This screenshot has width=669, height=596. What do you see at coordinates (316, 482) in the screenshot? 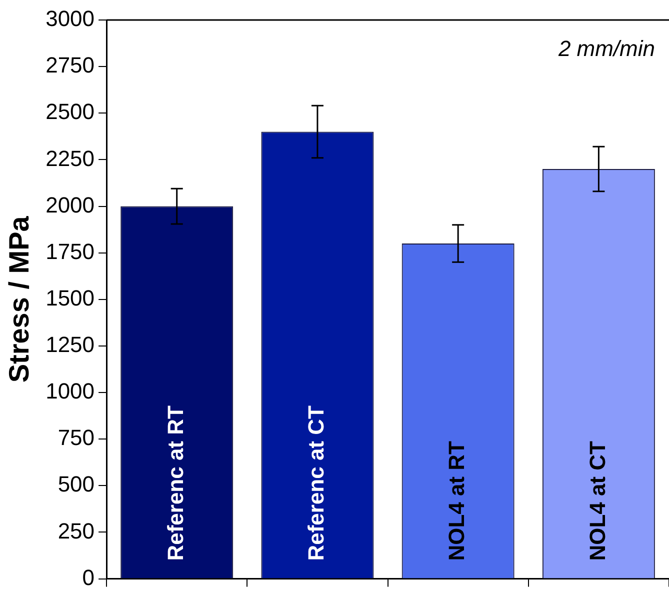
I see `x-tick-label: Referenc at CT` at bounding box center [316, 482].